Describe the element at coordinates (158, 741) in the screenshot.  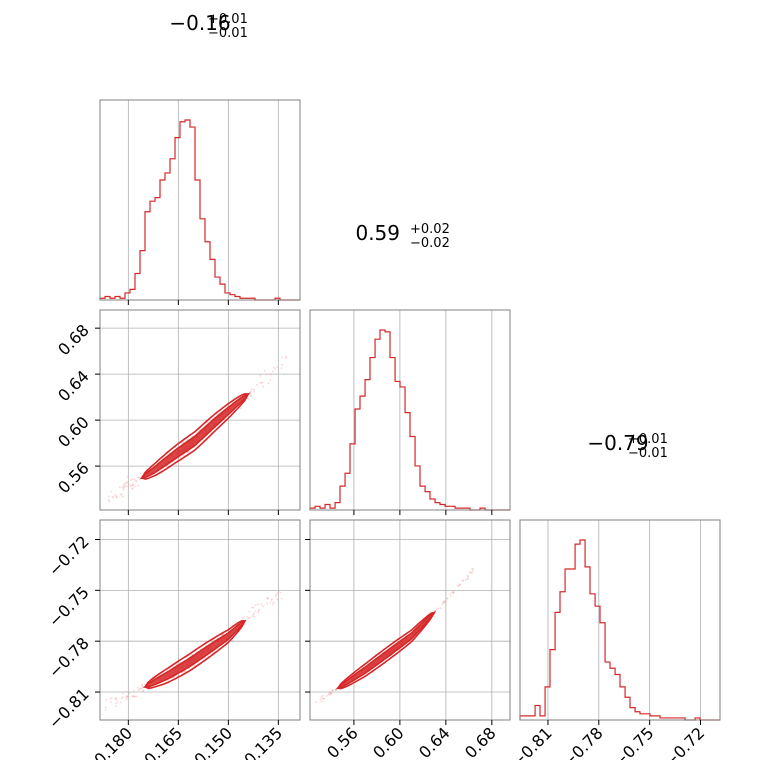
I see `pair-1-3-xtick-label-1: −0.165` at that location.